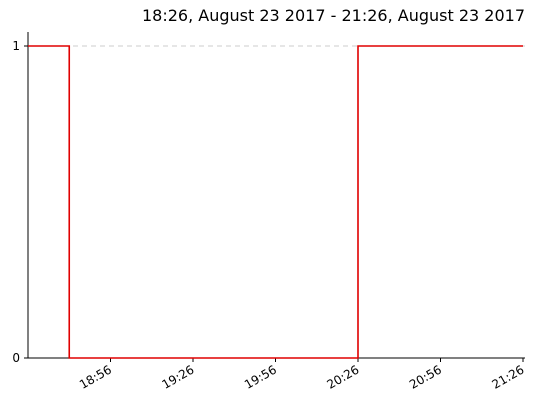  Describe the element at coordinates (508, 376) in the screenshot. I see `x-tick-label: 21:26` at that location.